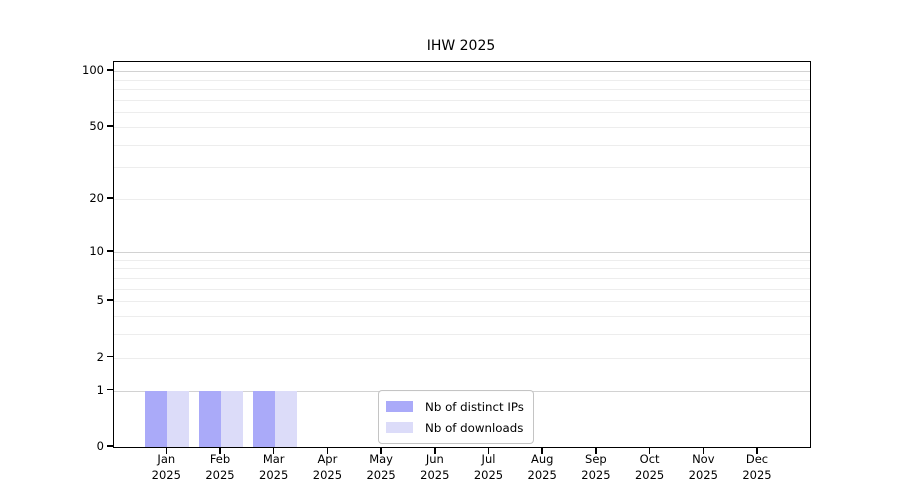 The height and width of the screenshot is (500, 900). Describe the element at coordinates (96, 125) in the screenshot. I see `y-tick-label: 50` at that location.